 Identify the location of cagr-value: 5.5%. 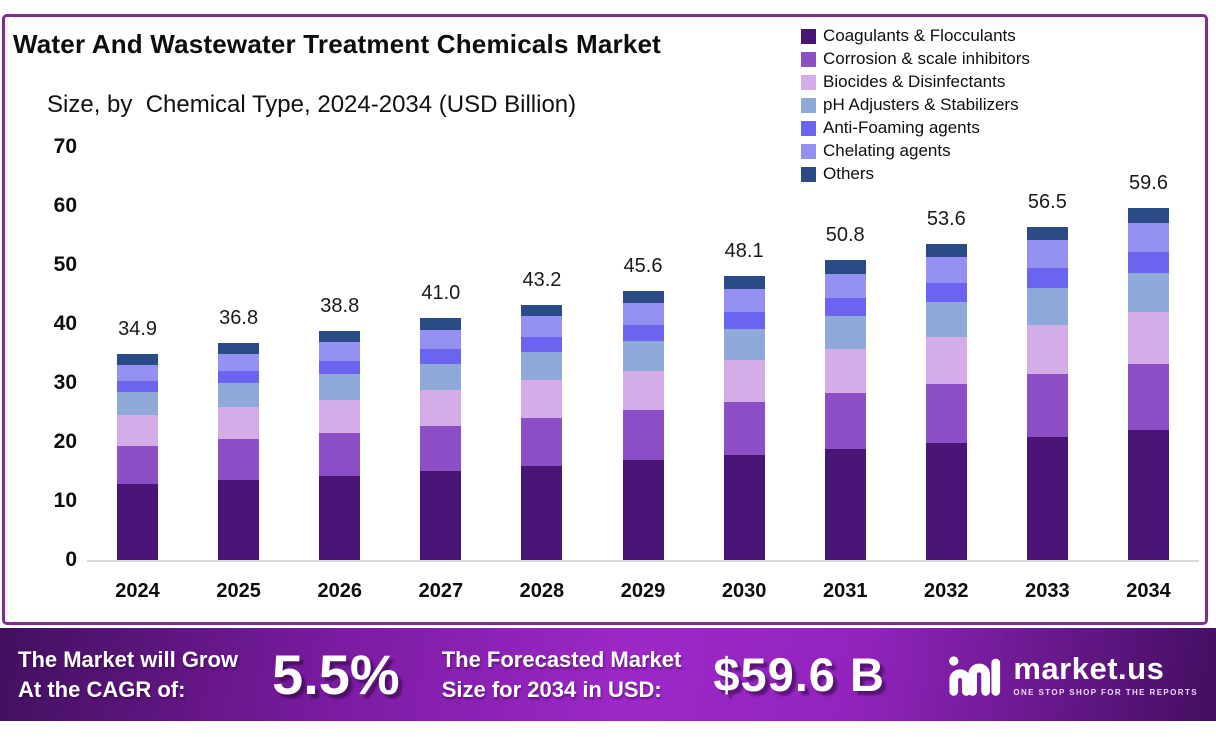
(336, 674).